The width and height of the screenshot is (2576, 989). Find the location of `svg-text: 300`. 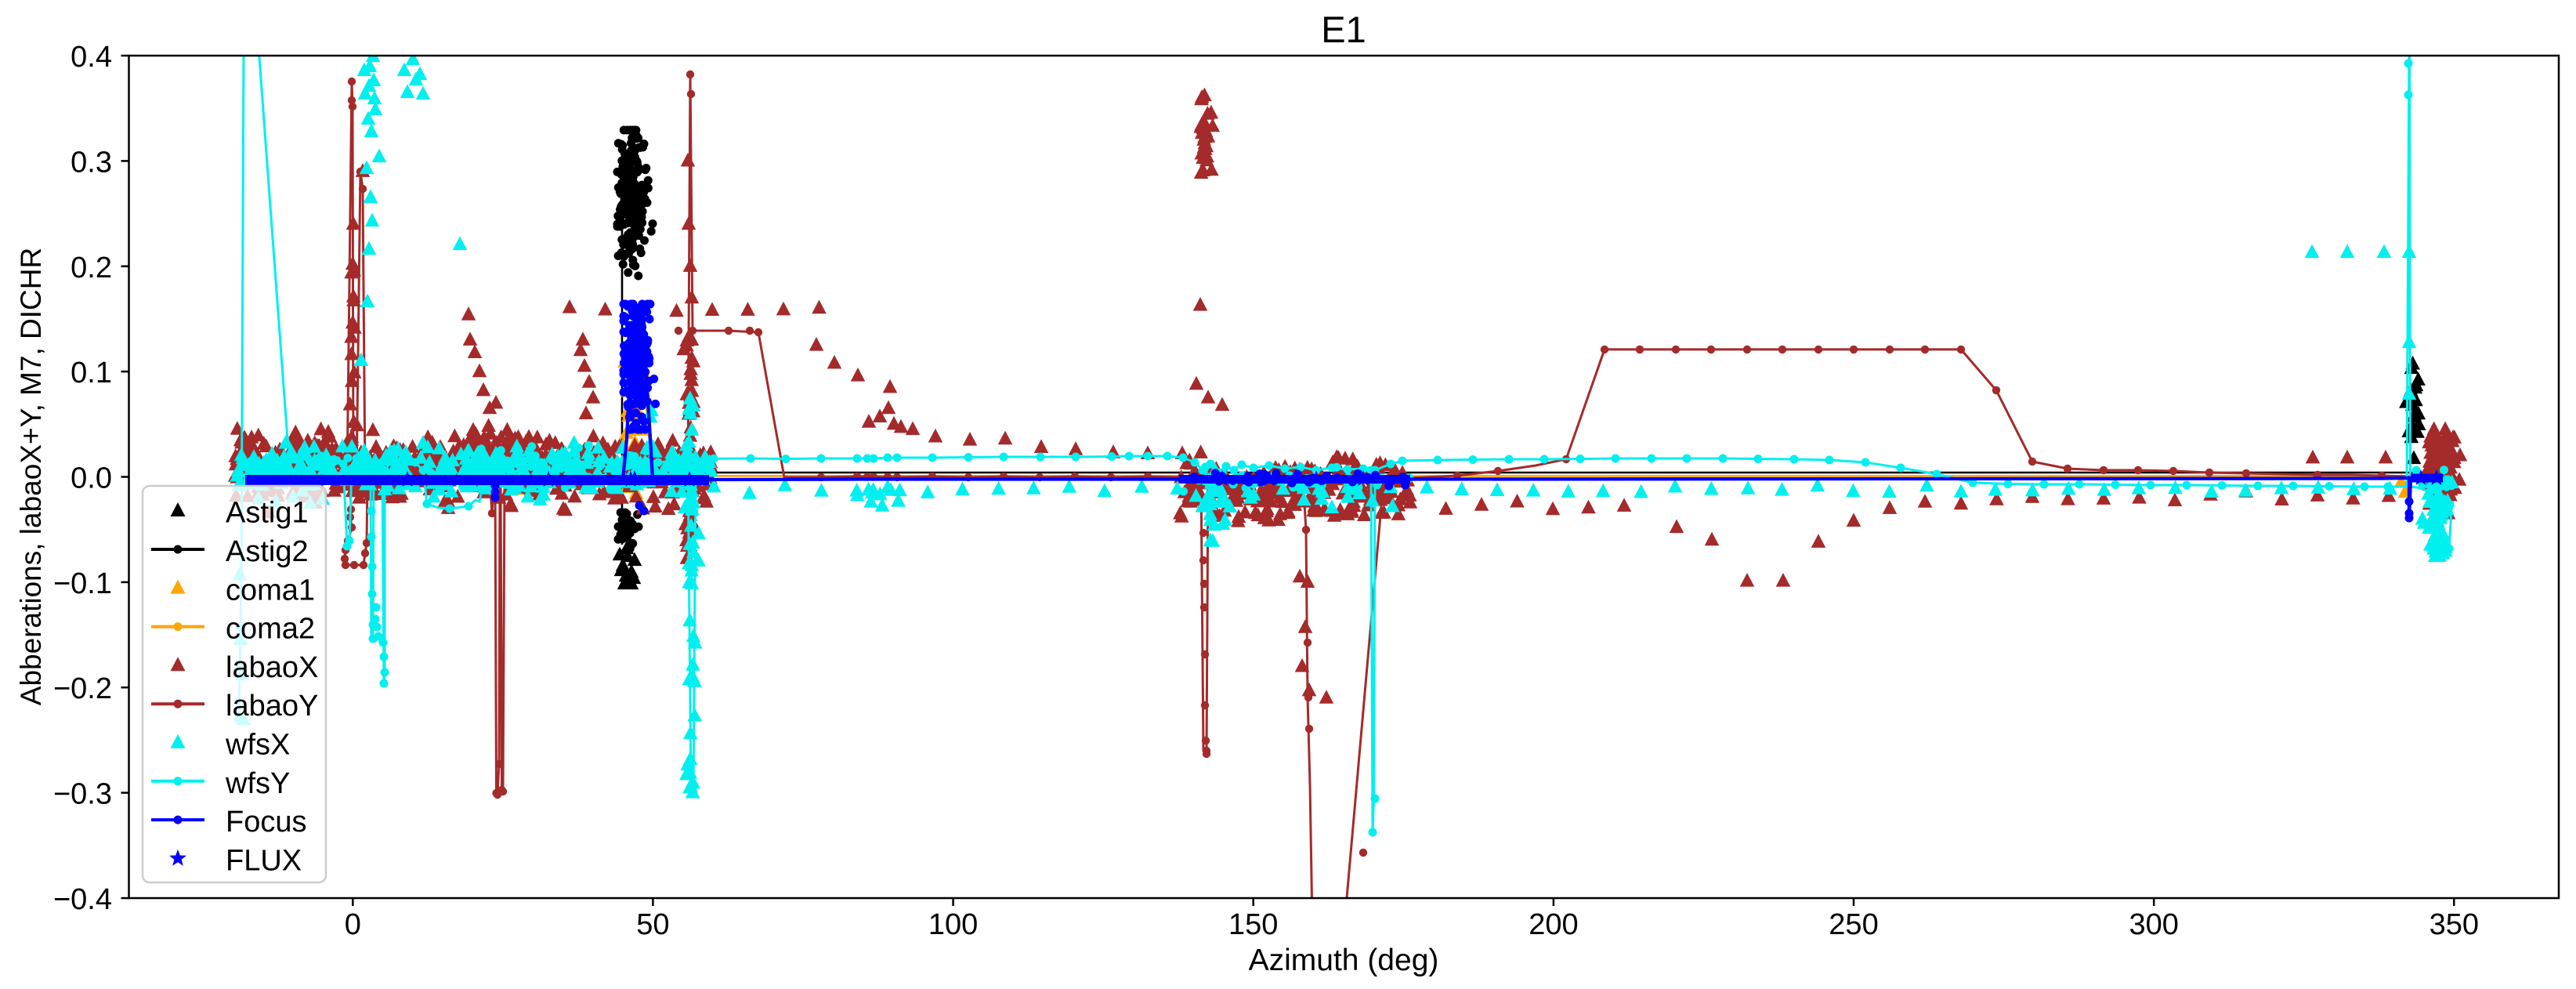

svg-text: 300 is located at coordinates (2153, 924).